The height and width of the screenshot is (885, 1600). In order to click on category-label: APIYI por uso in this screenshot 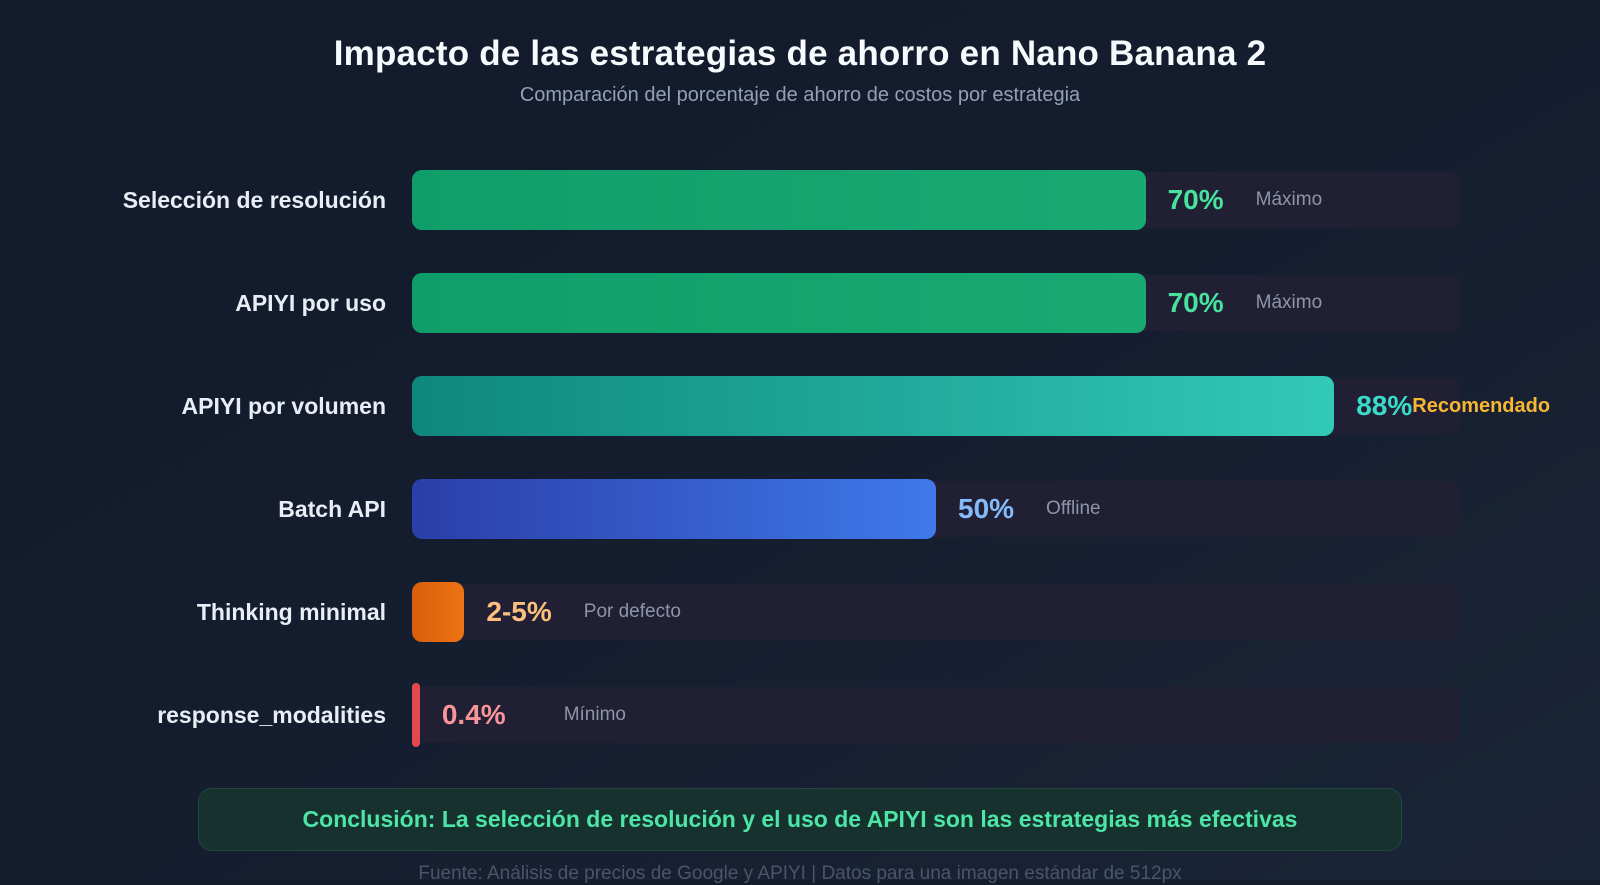, I will do `click(310, 302)`.